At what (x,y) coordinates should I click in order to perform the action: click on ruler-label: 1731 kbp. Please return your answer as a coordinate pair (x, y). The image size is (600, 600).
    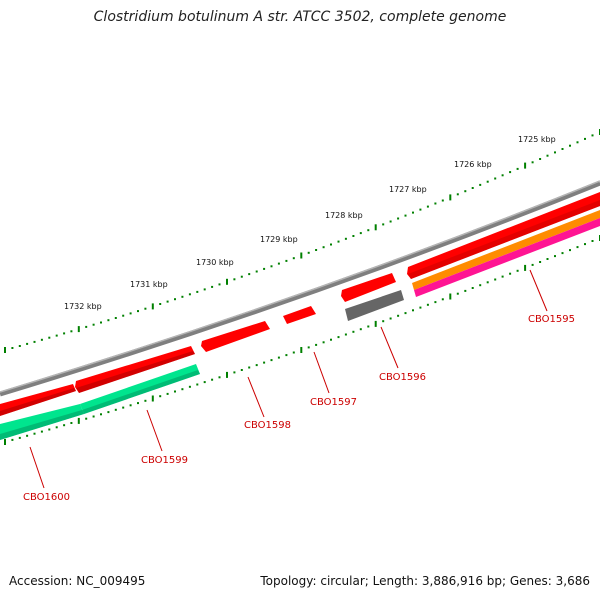
    Looking at the image, I should click on (149, 284).